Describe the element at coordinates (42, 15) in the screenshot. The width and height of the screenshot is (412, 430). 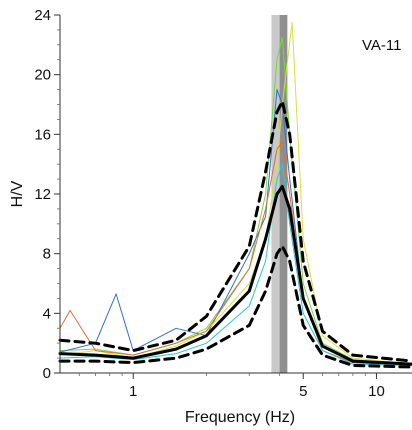
I see `y-tick-label: 24` at that location.